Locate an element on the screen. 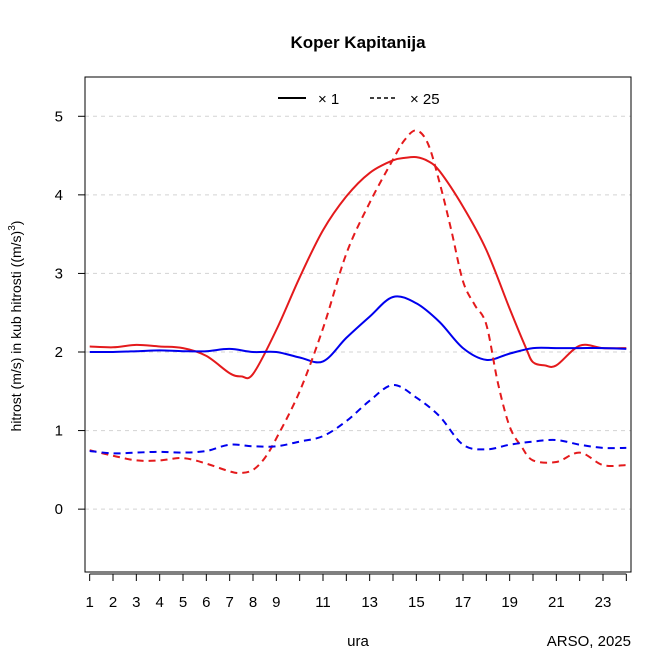 The image size is (672, 671). legend-label-x1: × 1 is located at coordinates (328, 99).